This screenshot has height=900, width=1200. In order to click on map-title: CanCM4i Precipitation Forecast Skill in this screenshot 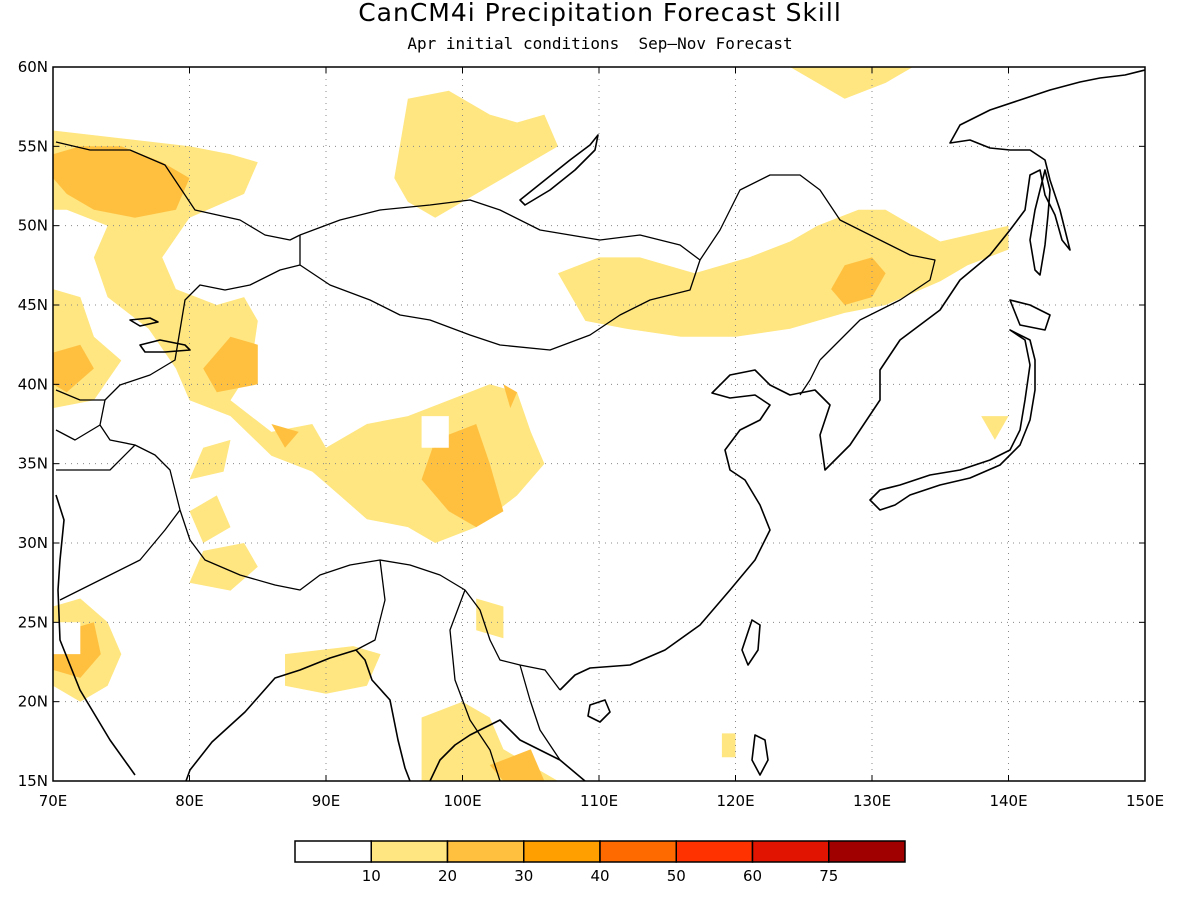, I will do `click(600, 13)`.